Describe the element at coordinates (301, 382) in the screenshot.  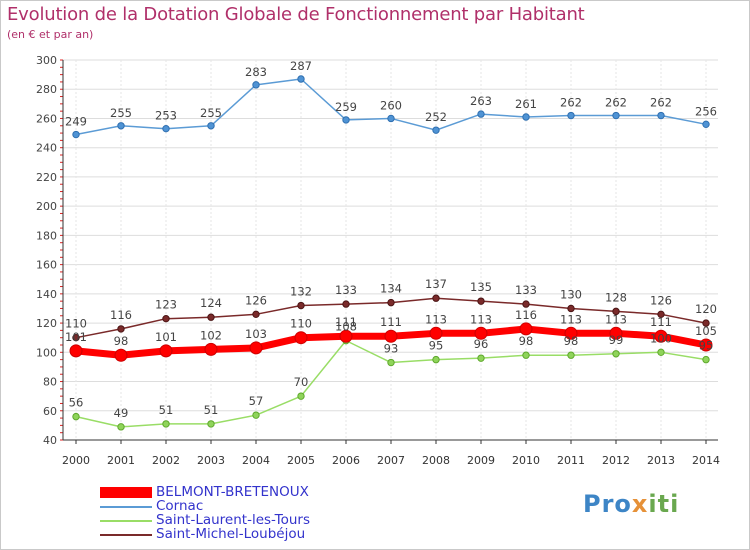
I see `data-label: 70` at that location.